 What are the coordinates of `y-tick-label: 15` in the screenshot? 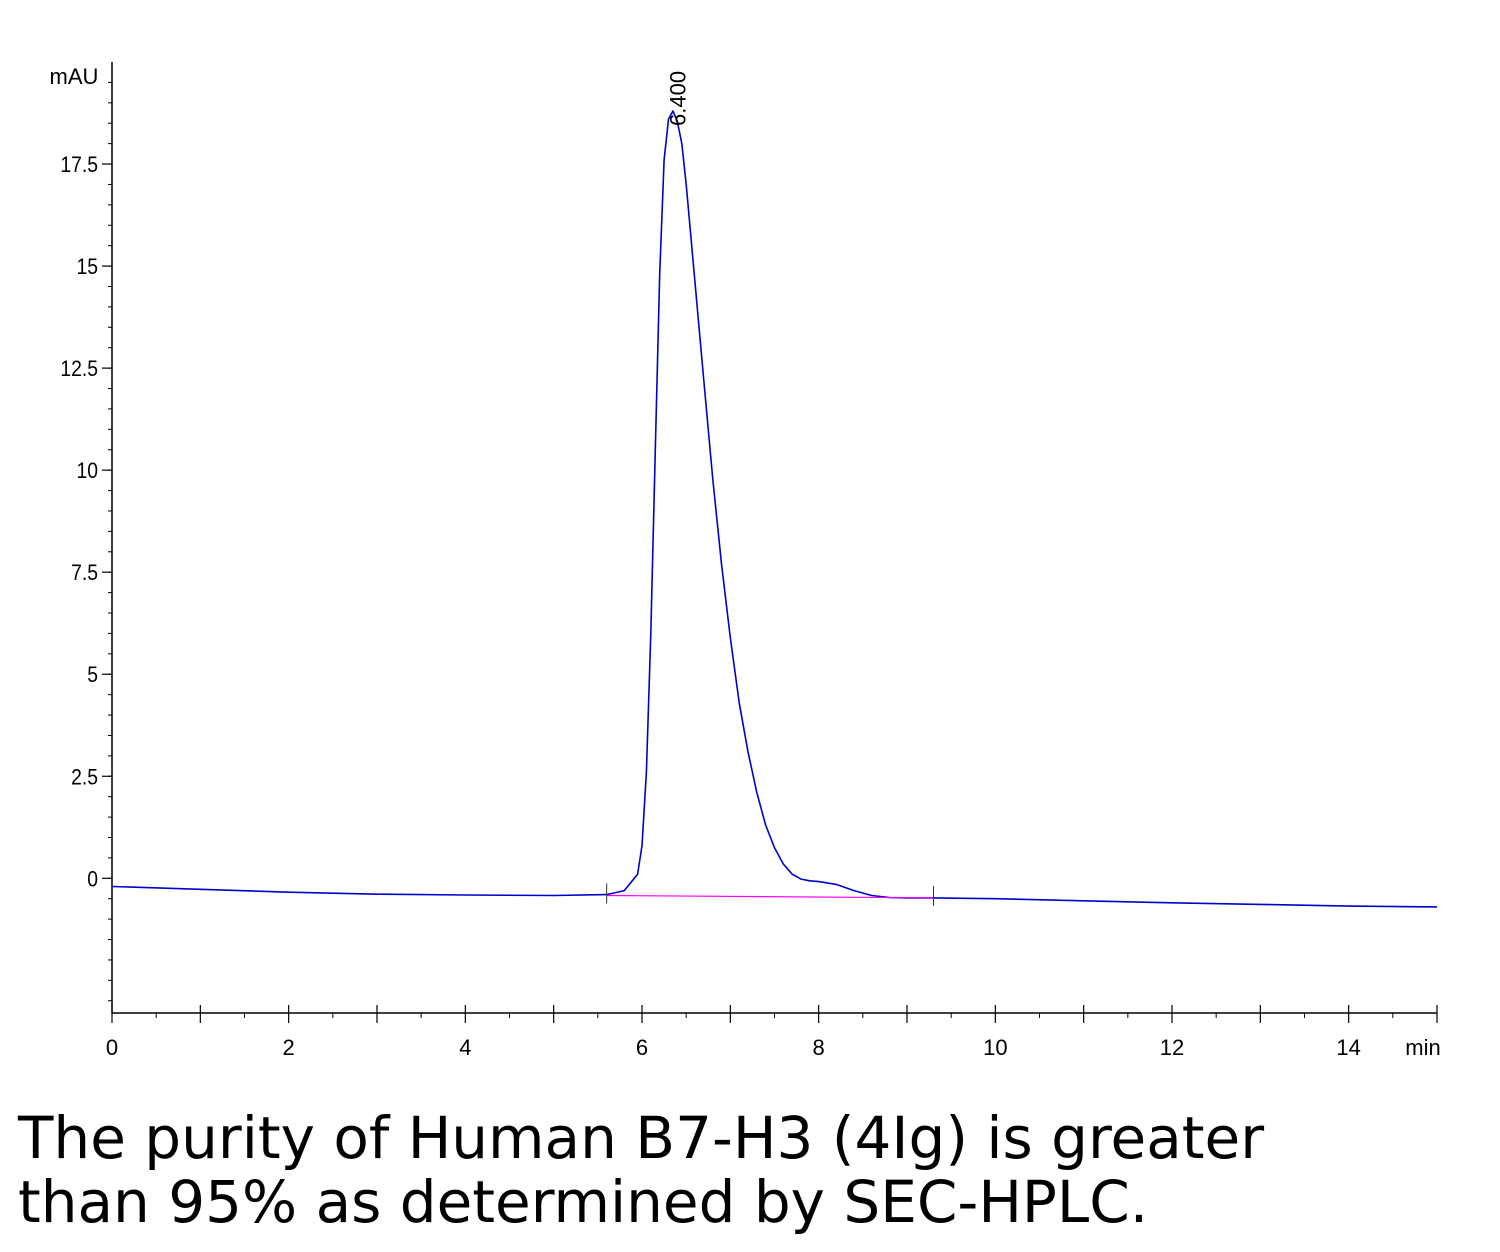 It's located at (87, 267).